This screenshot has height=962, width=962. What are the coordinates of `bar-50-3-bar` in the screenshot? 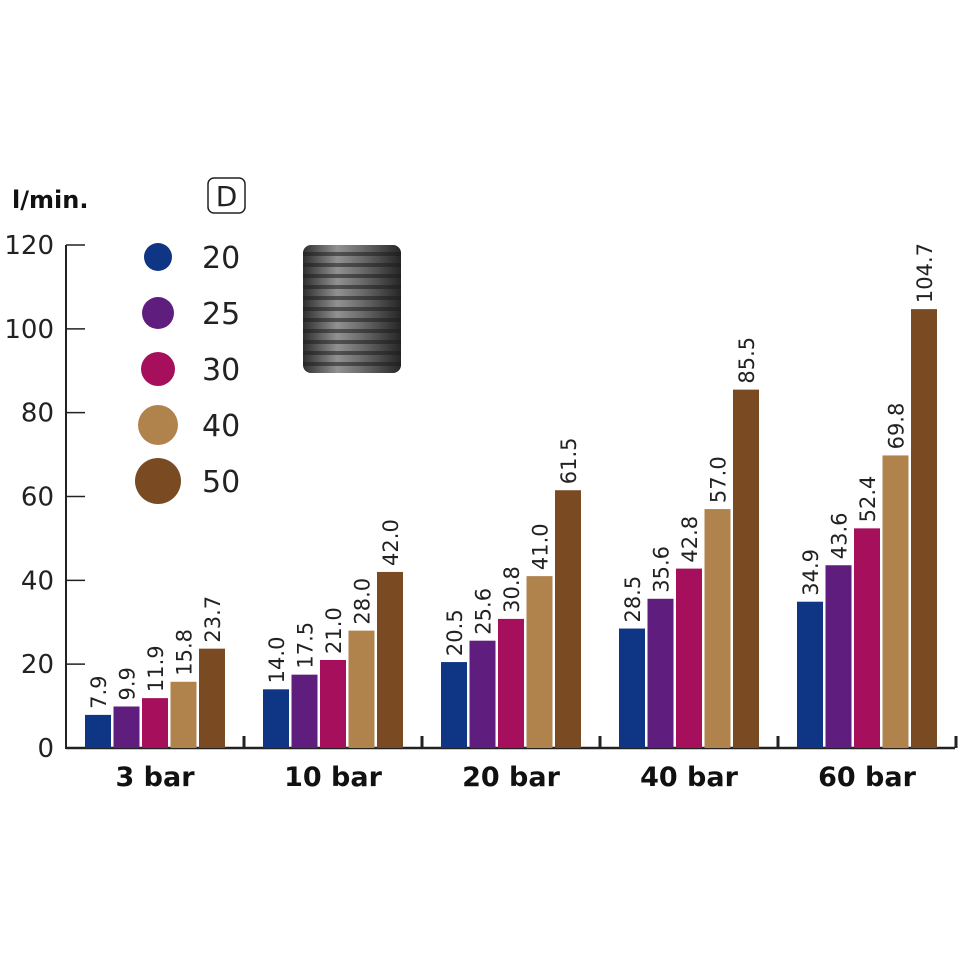 It's located at (212, 698).